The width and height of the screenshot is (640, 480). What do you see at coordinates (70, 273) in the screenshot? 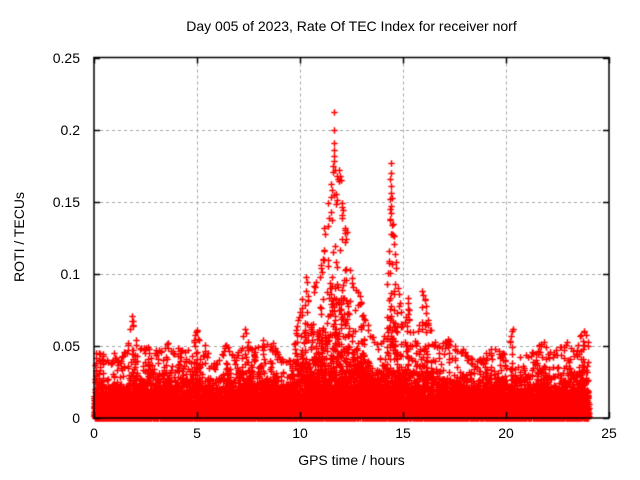
I see `y-tick-label: 0.1` at bounding box center [70, 273].